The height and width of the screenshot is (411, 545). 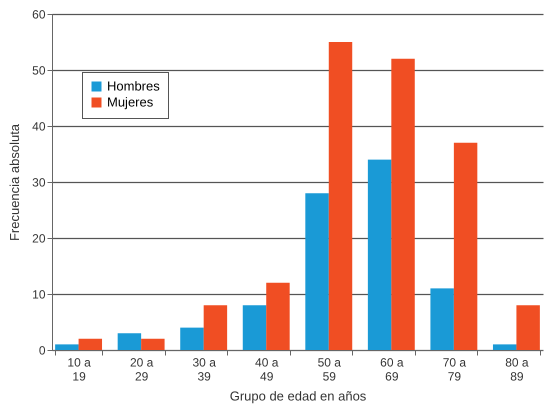 What do you see at coordinates (130, 102) in the screenshot?
I see `legend-label: Mujeres` at bounding box center [130, 102].